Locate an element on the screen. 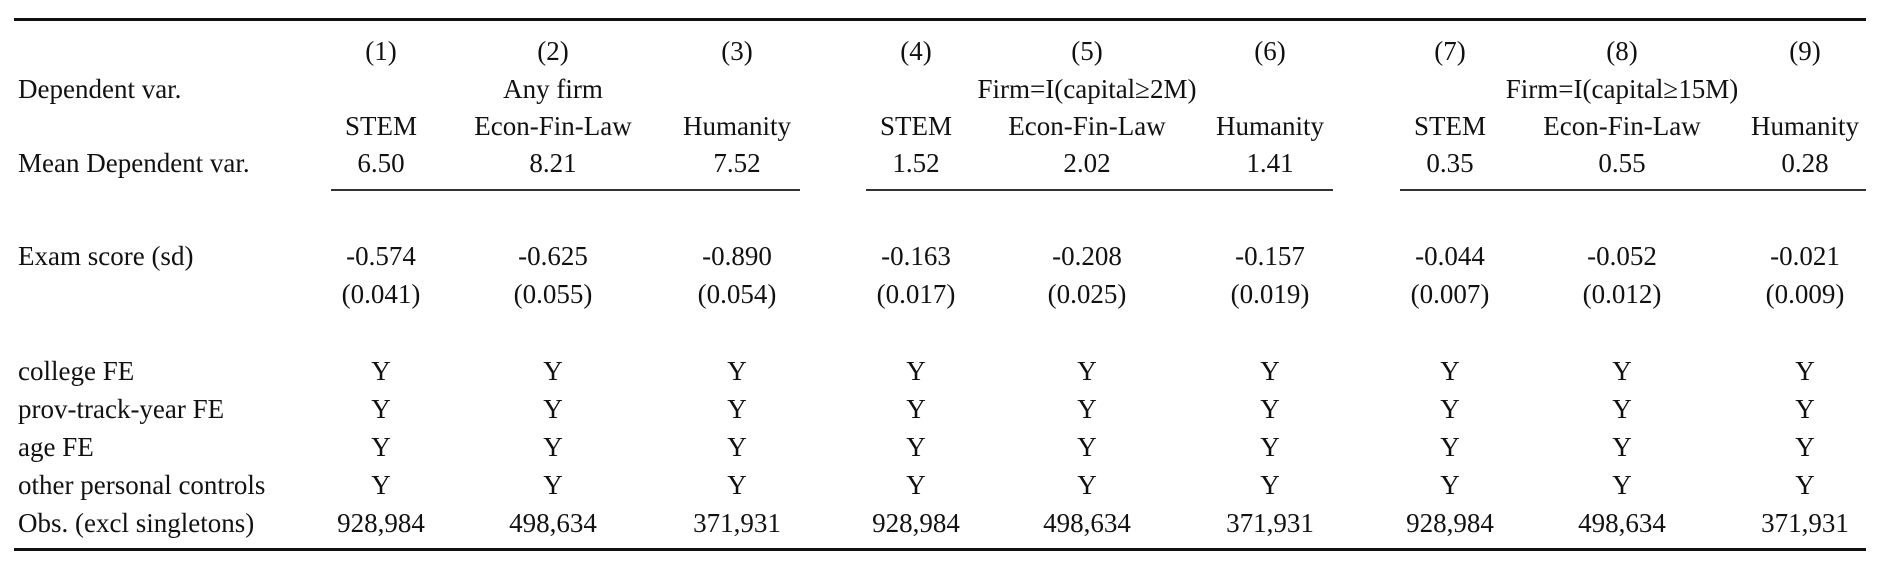 This screenshot has height=567, width=1881. table-row: prov-track-year FE Y Y Y Y Y Y Y Y Y is located at coordinates (940, 409).